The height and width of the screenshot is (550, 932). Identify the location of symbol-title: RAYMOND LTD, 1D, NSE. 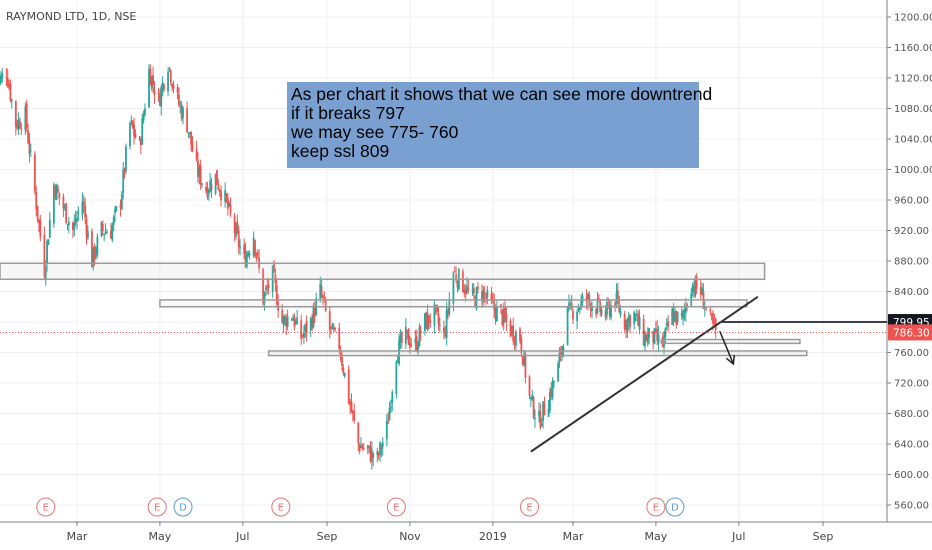
(71, 16).